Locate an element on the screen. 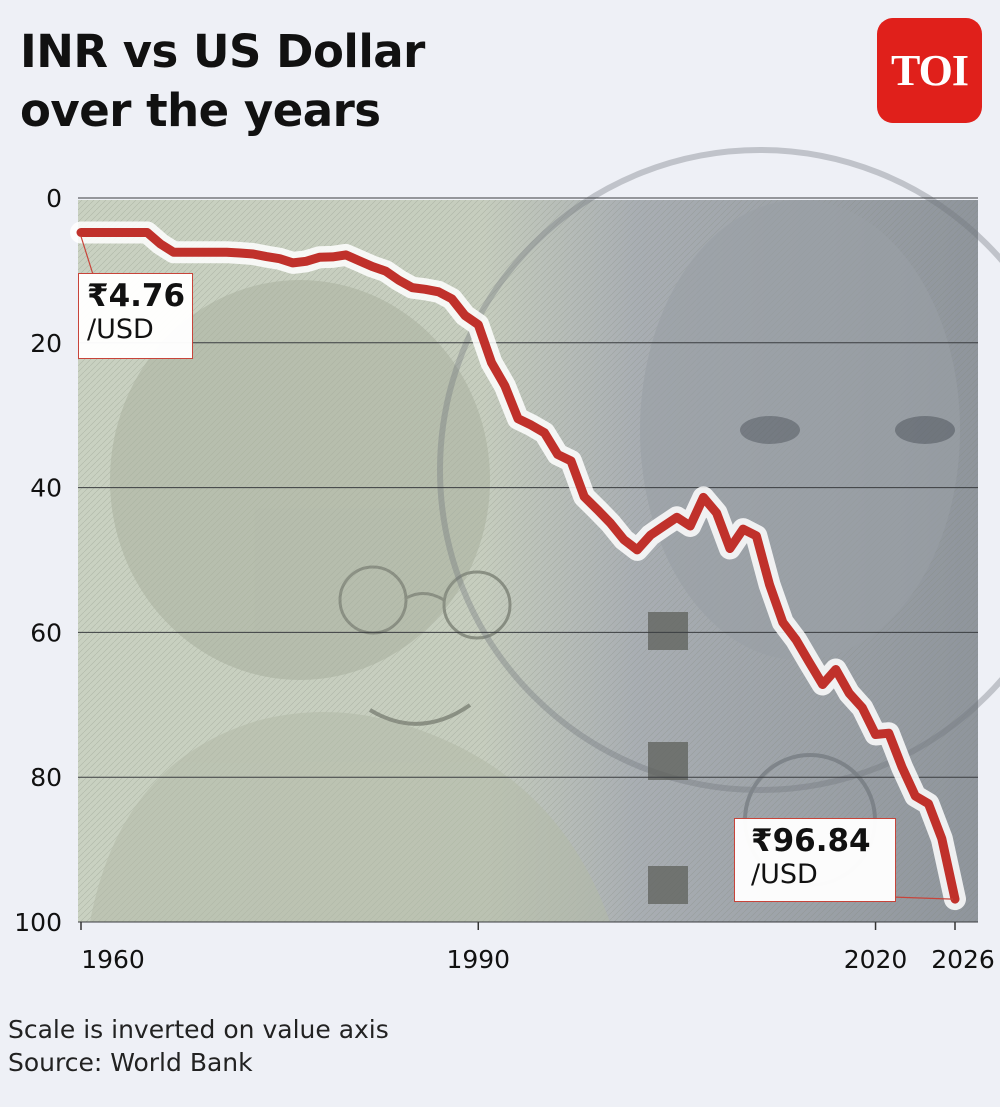  security-thread-image is located at coordinates (668, 758).